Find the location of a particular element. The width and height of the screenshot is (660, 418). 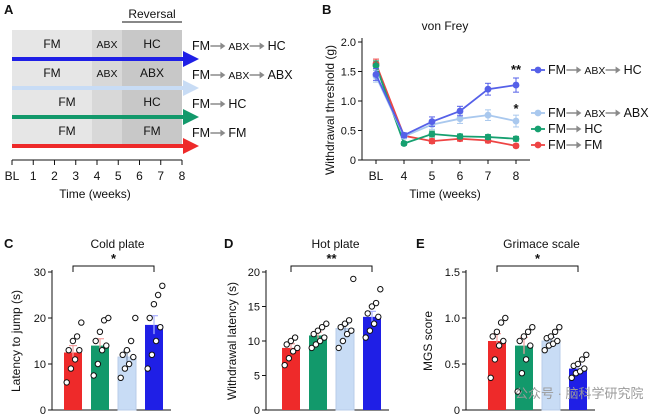

significance-marker: ** is located at coordinates (331, 258).